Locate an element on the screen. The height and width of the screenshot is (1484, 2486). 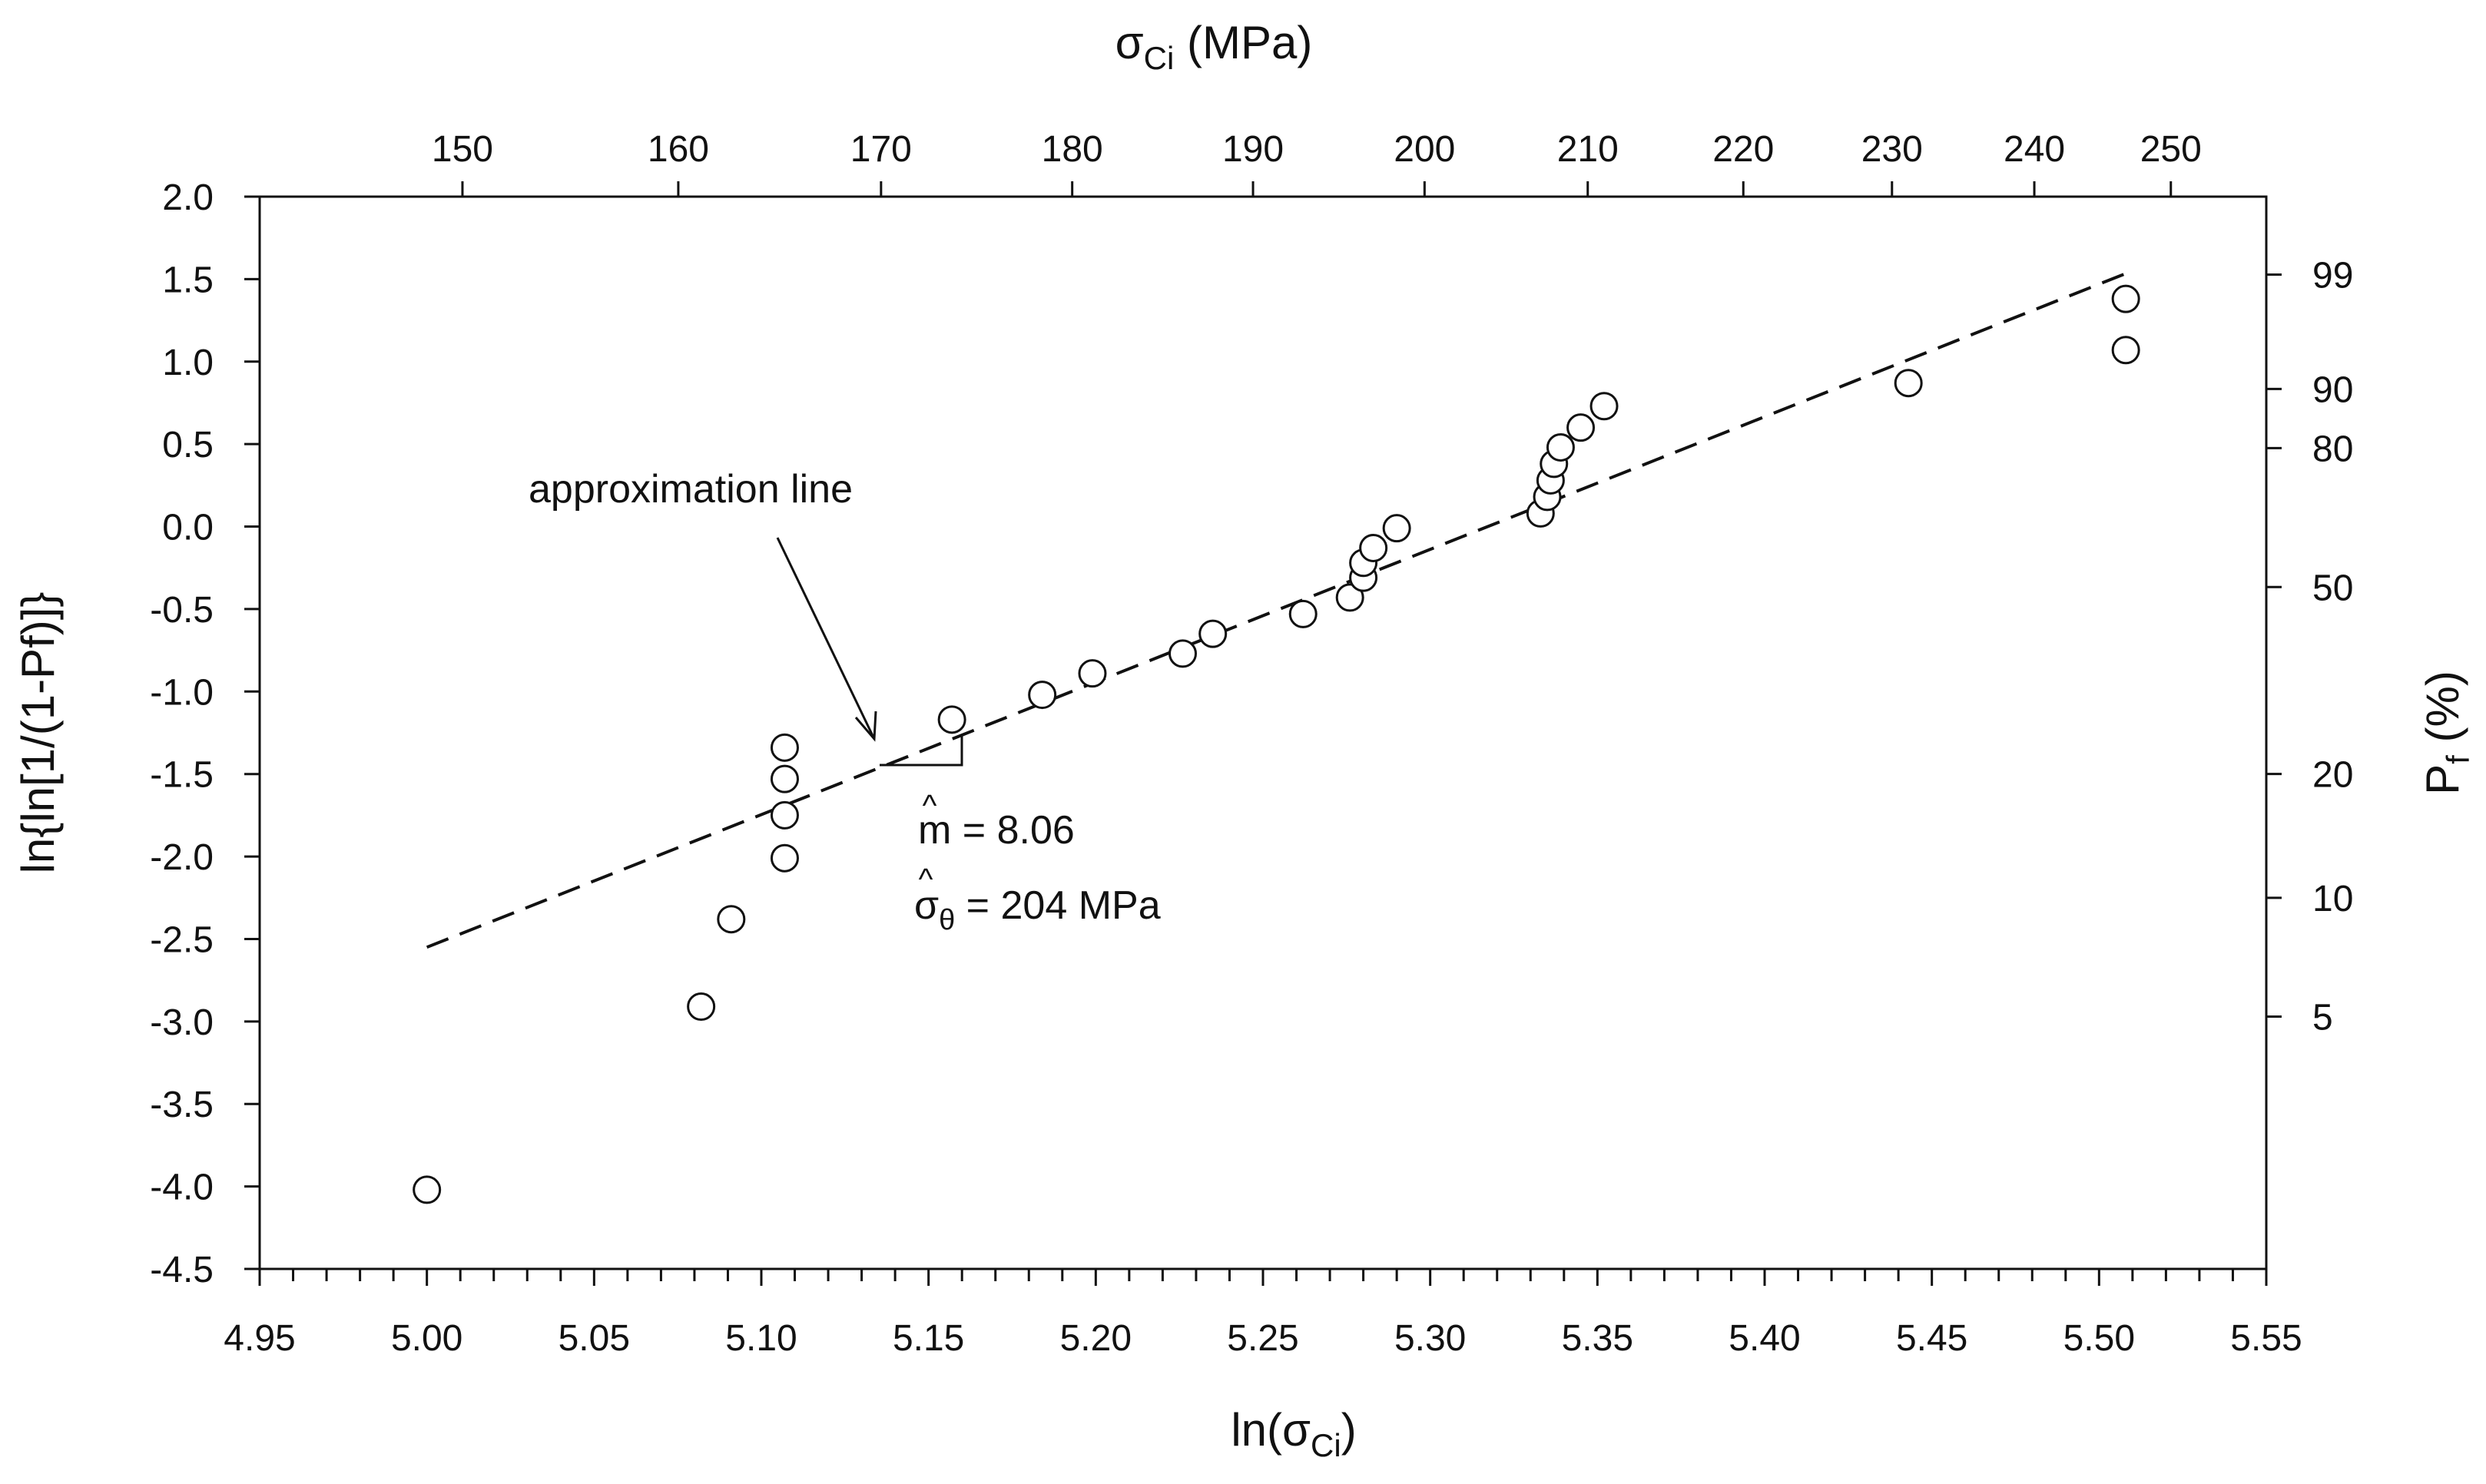
x-tick-label: 5.35 is located at coordinates (1597, 1338).